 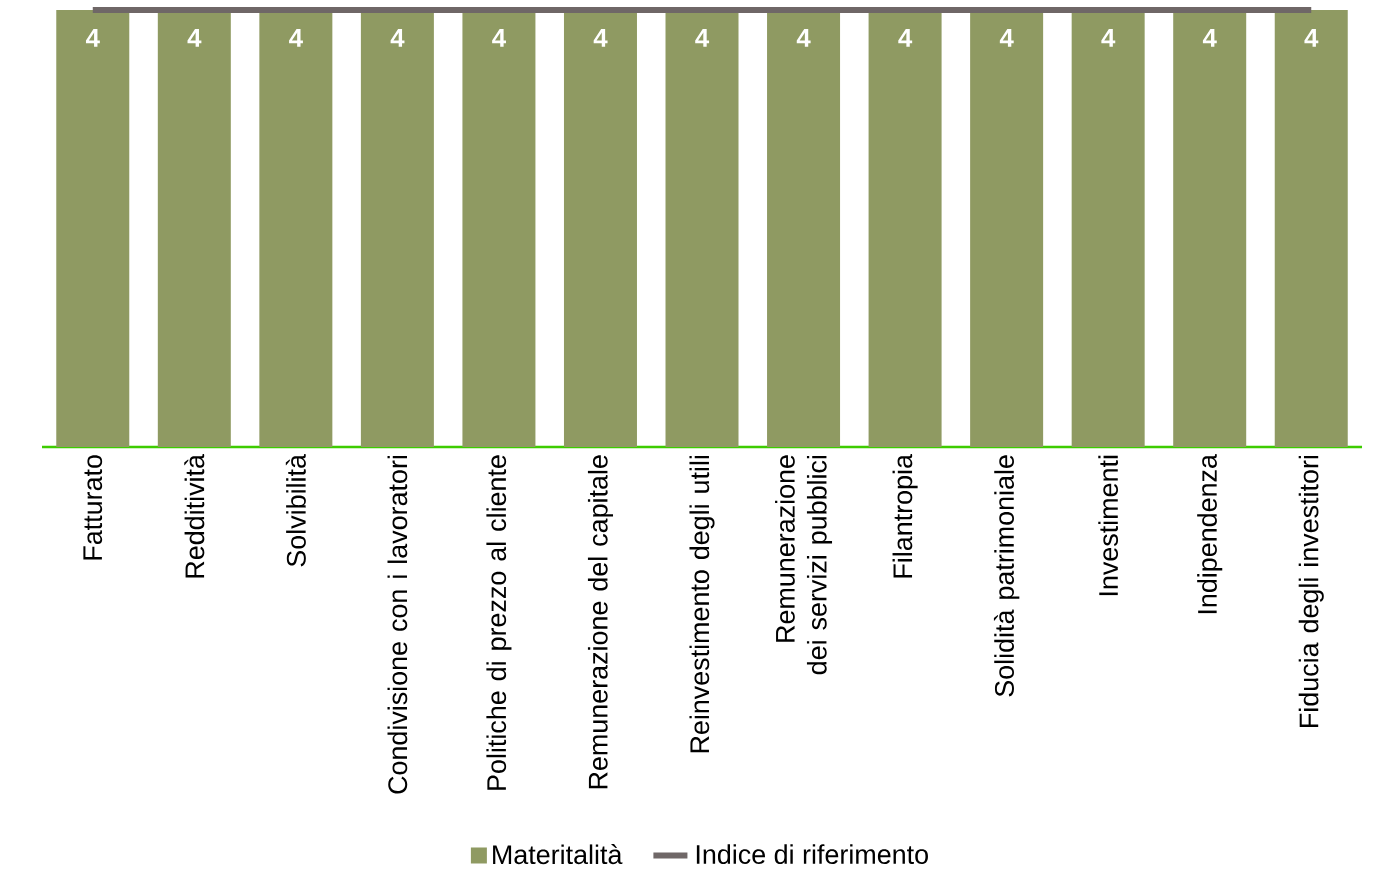 I want to click on x-tick-label: Remunerazione del capitale, so click(x=600, y=622).